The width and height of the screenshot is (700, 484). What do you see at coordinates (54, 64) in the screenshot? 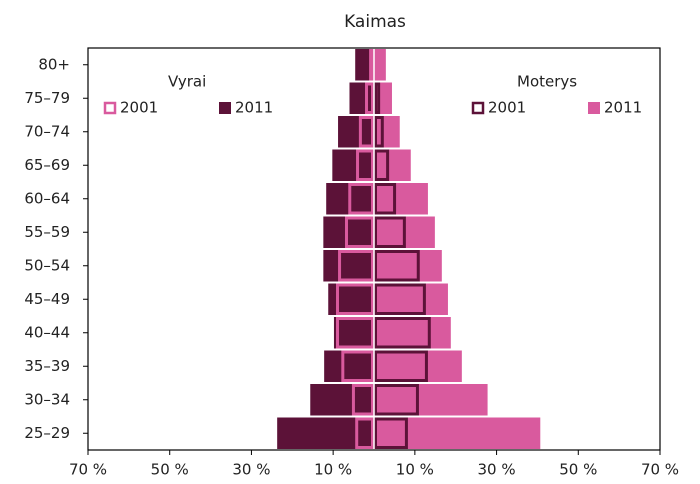
I see `y-tick-label: 80+` at bounding box center [54, 64].